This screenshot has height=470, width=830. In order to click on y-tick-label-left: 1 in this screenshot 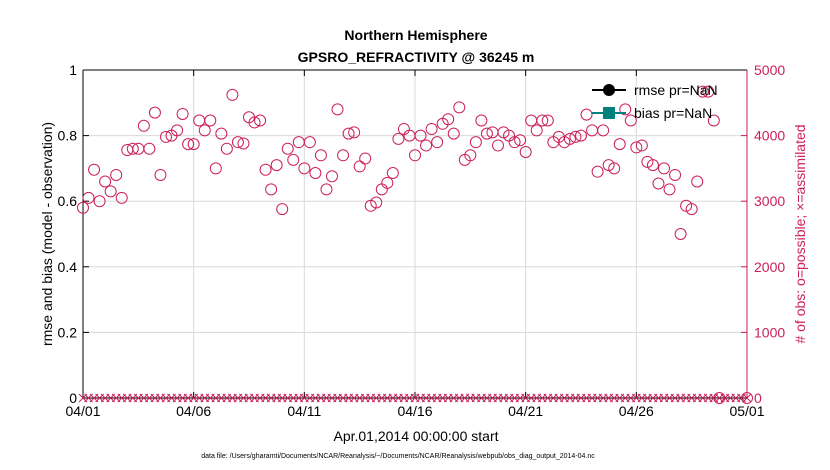, I will do `click(73, 70)`.